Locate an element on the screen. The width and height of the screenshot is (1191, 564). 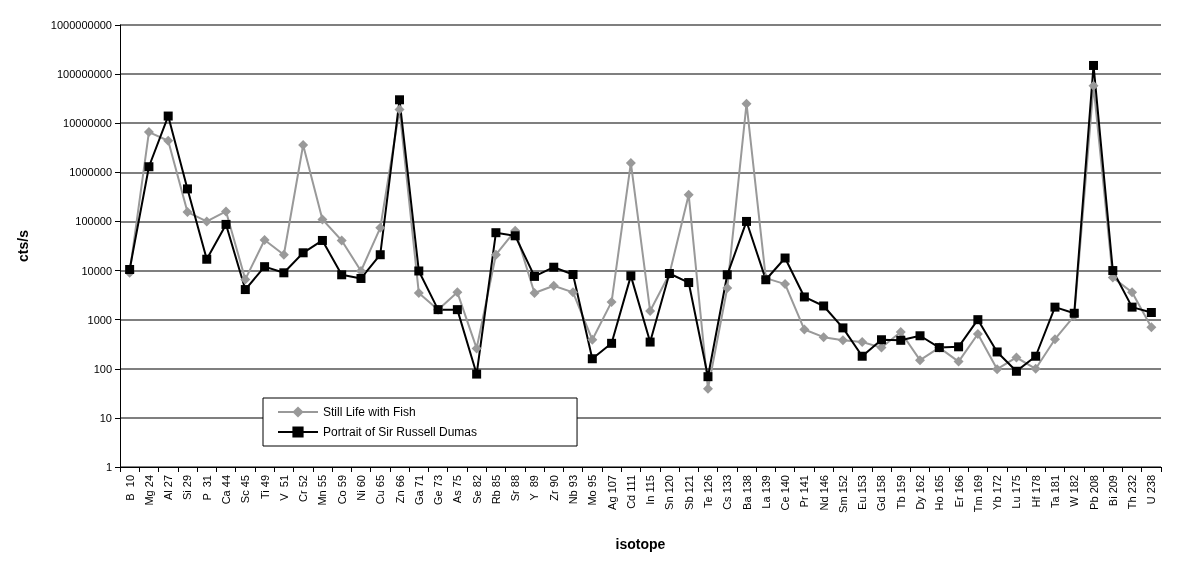
x-tick-label: Nb 93 is located at coordinates (573, 490).